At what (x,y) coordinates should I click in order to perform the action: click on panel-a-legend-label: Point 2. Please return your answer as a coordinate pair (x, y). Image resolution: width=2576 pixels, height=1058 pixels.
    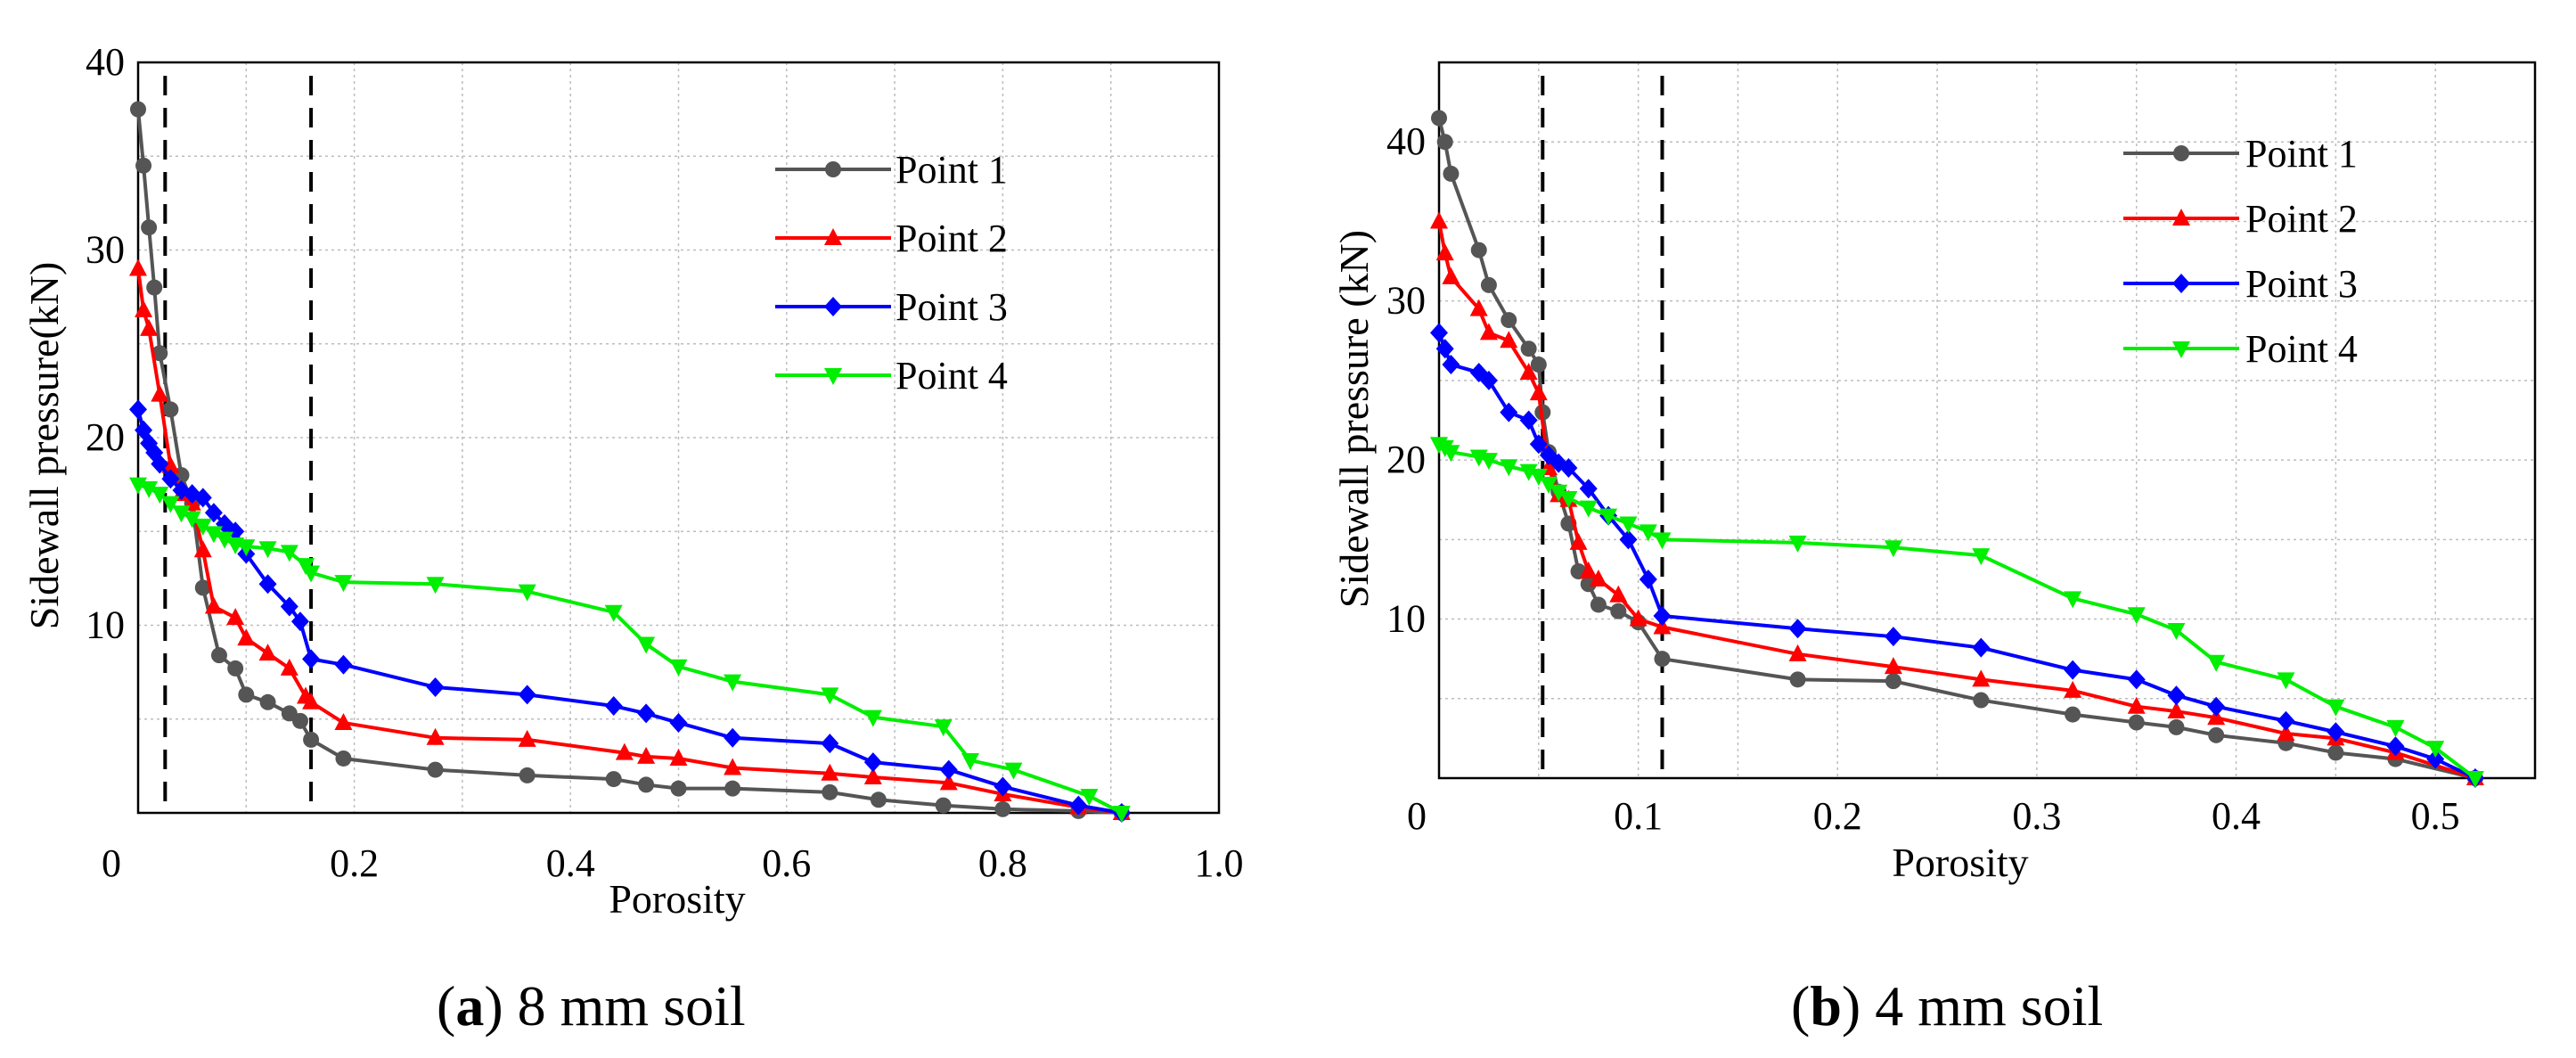
    Looking at the image, I should click on (951, 238).